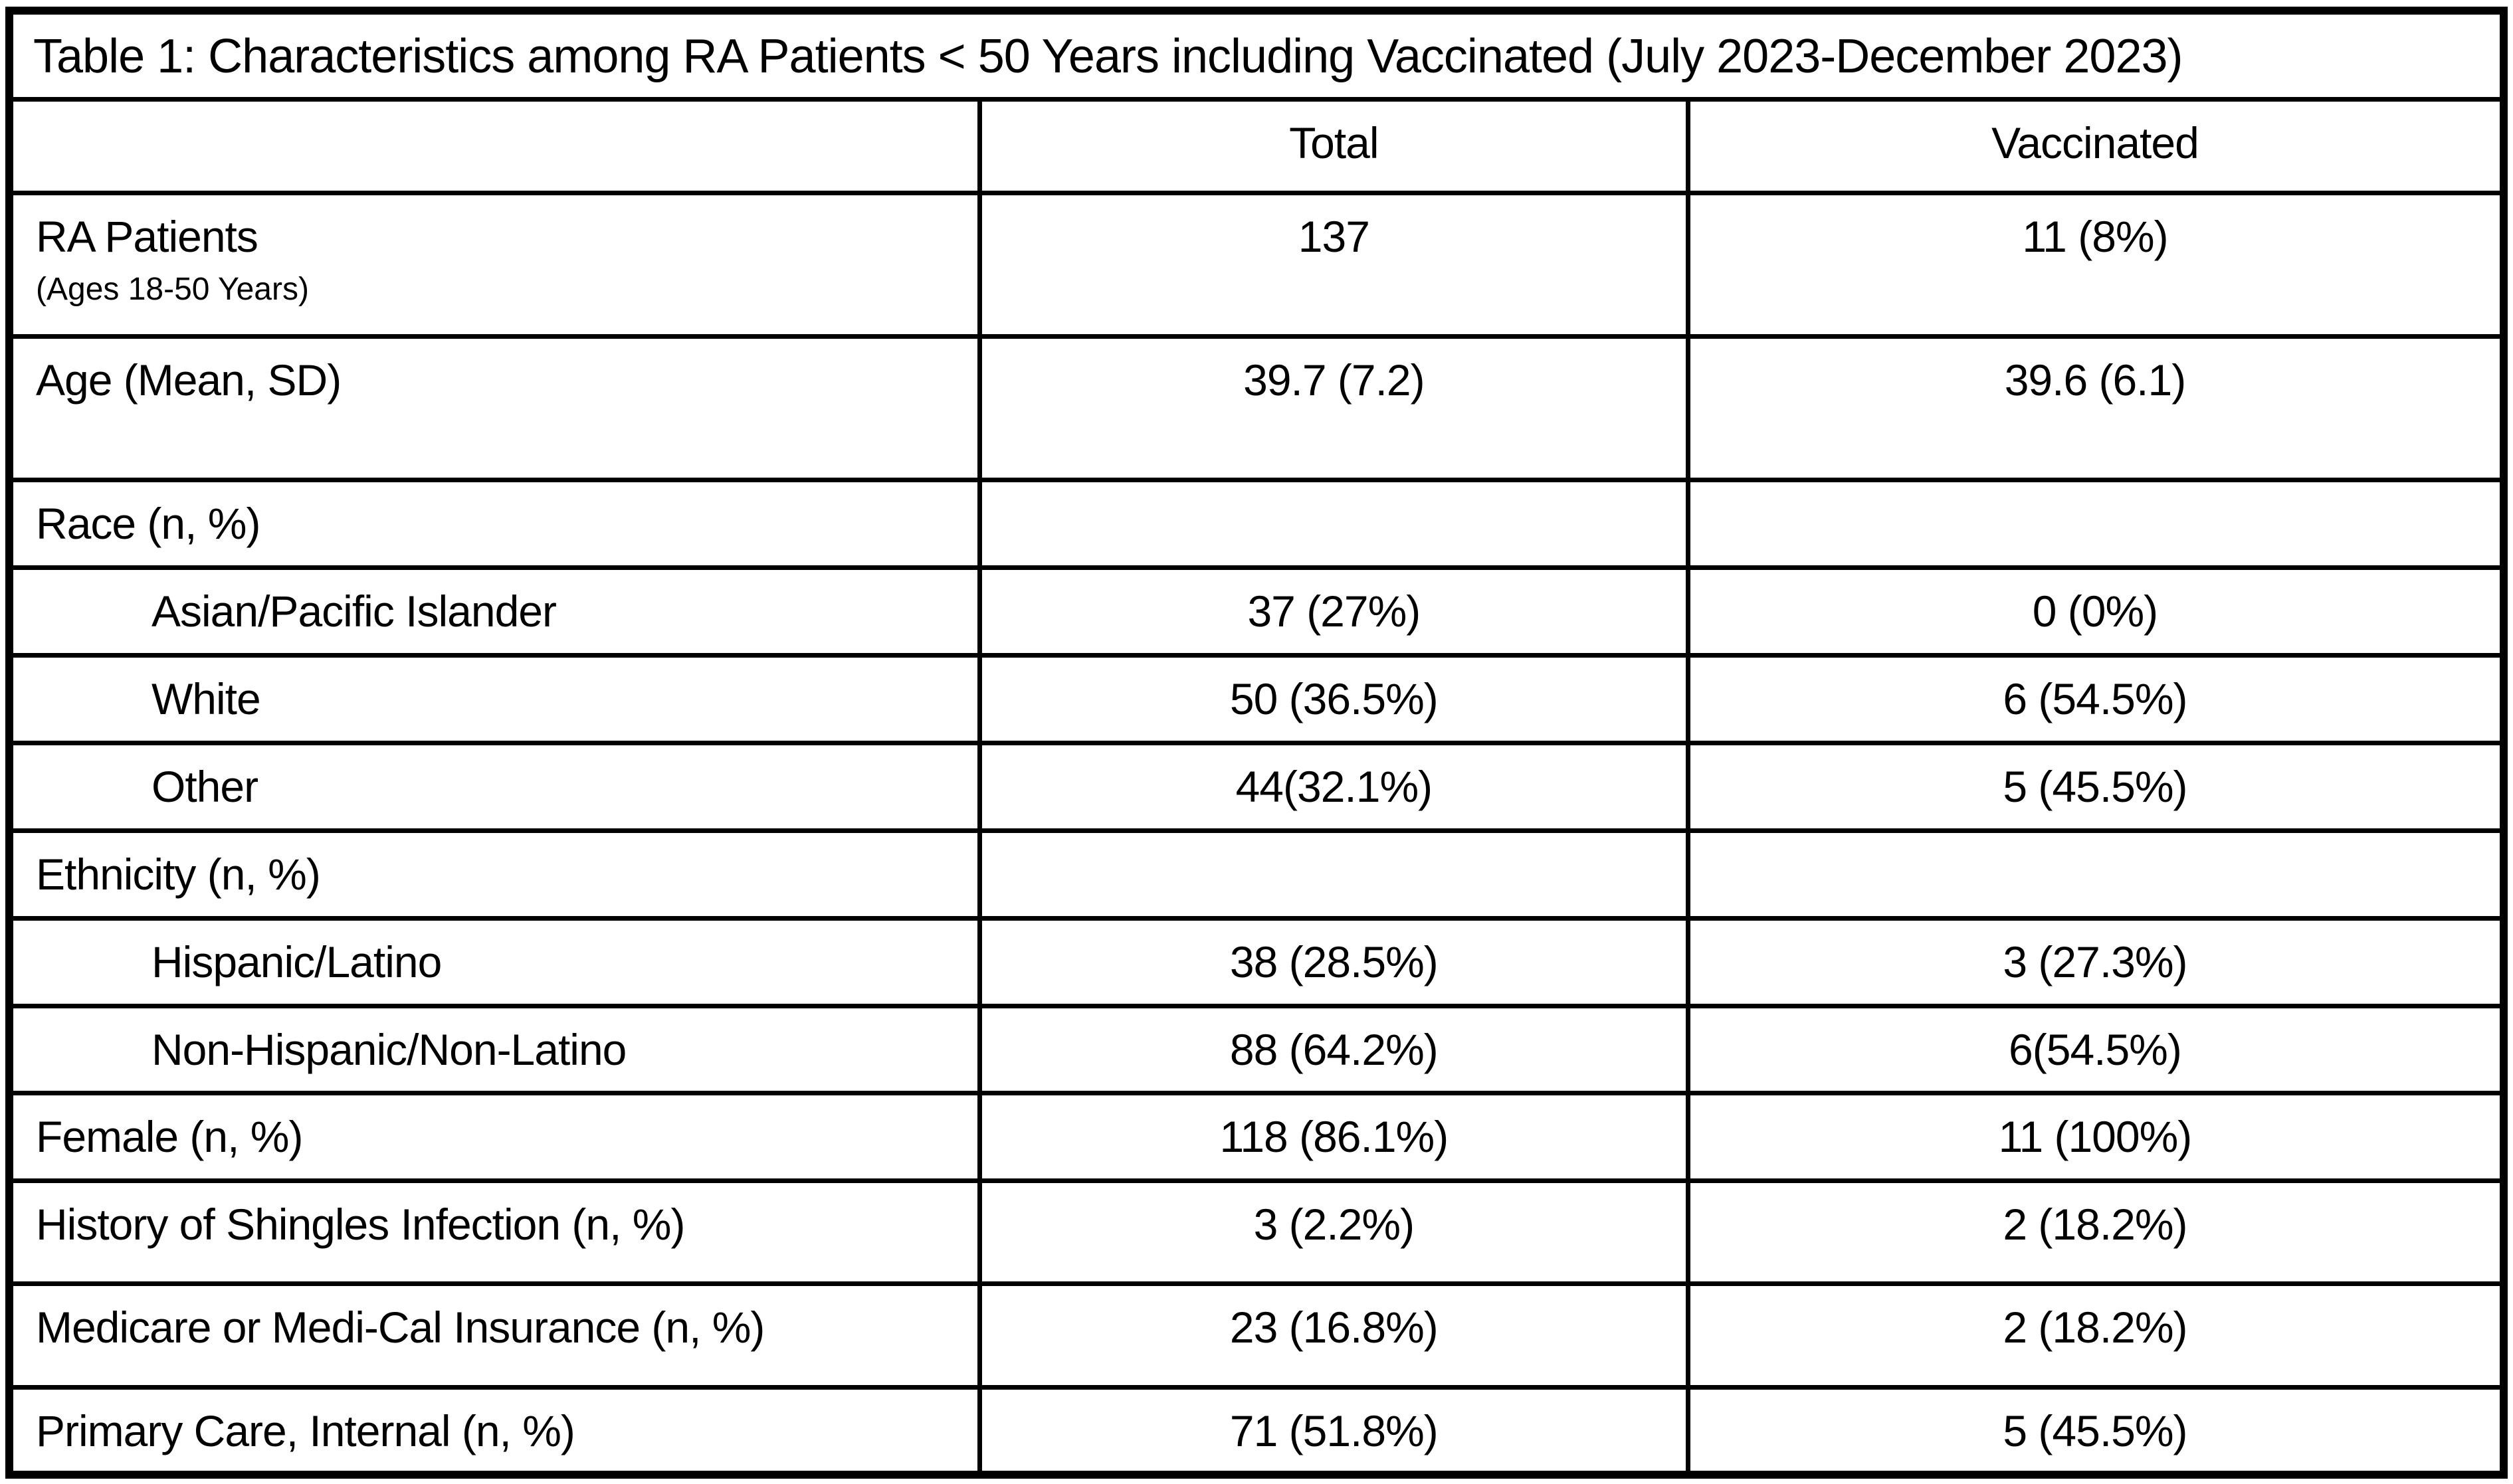  I want to click on vaccinated-value-cell: 11 (100%), so click(2095, 1138).